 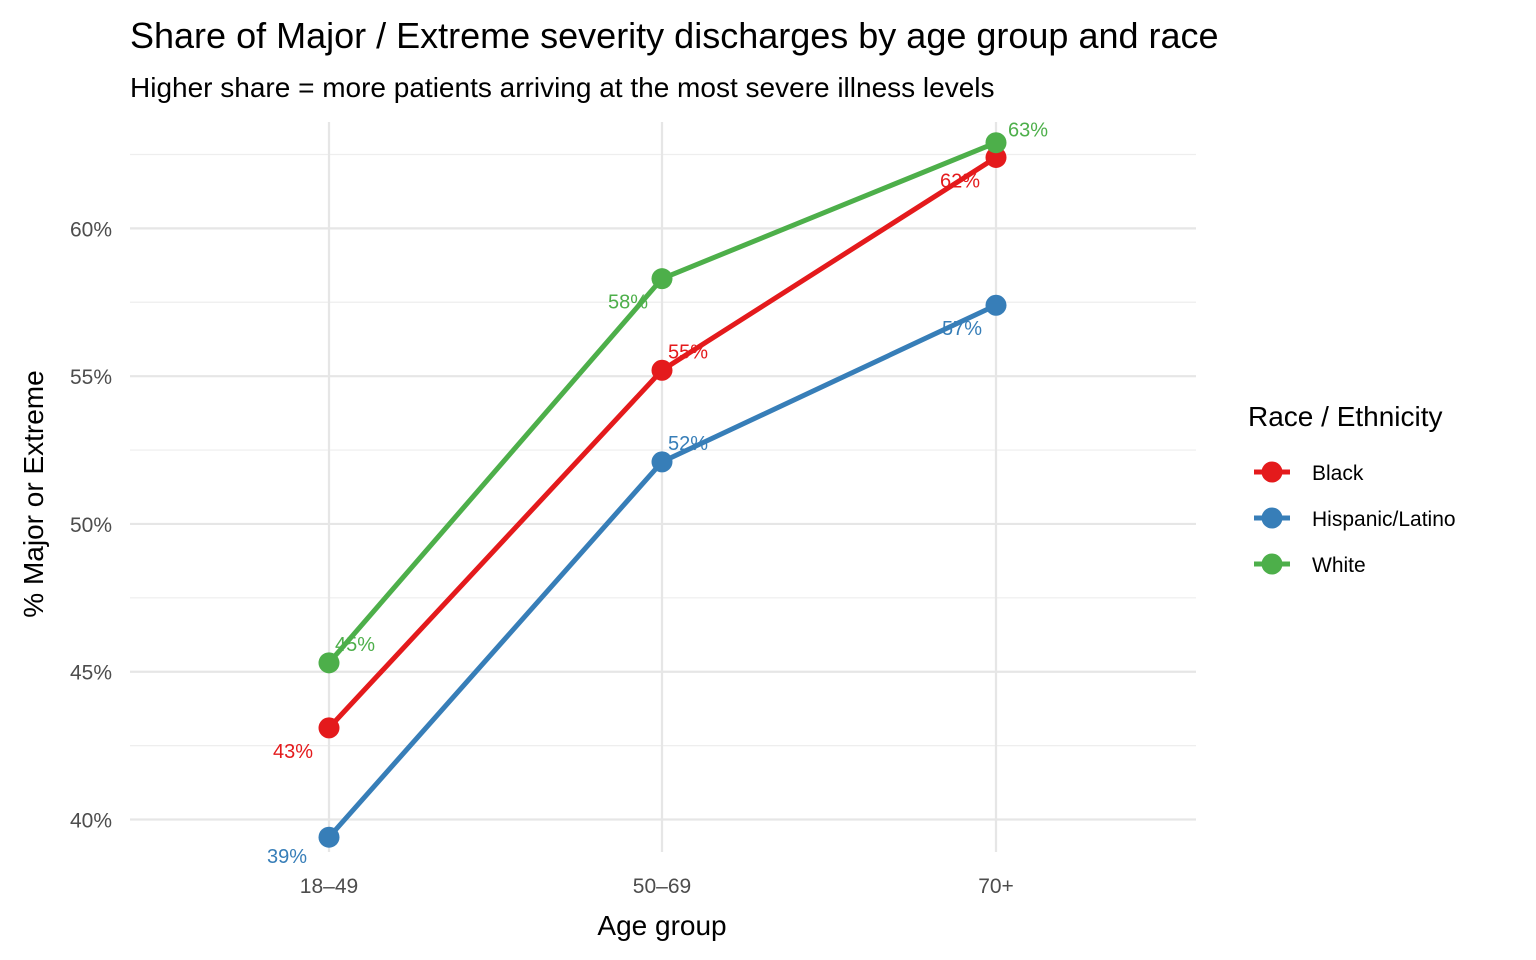 What do you see at coordinates (329, 886) in the screenshot?
I see `x-tick-label: 18–49` at bounding box center [329, 886].